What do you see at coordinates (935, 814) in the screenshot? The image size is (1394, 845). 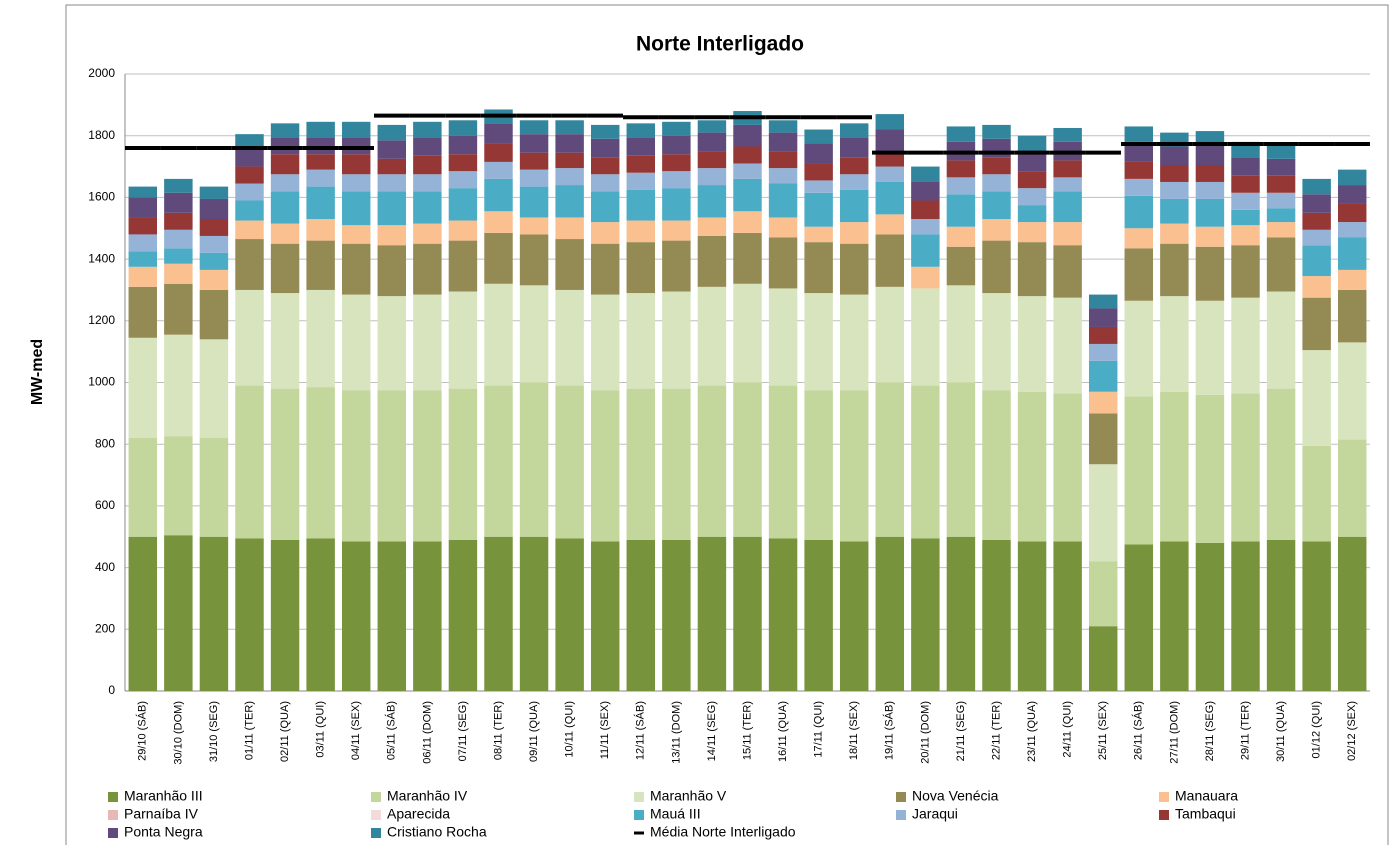 I see `legend-label: Jaraqui` at bounding box center [935, 814].